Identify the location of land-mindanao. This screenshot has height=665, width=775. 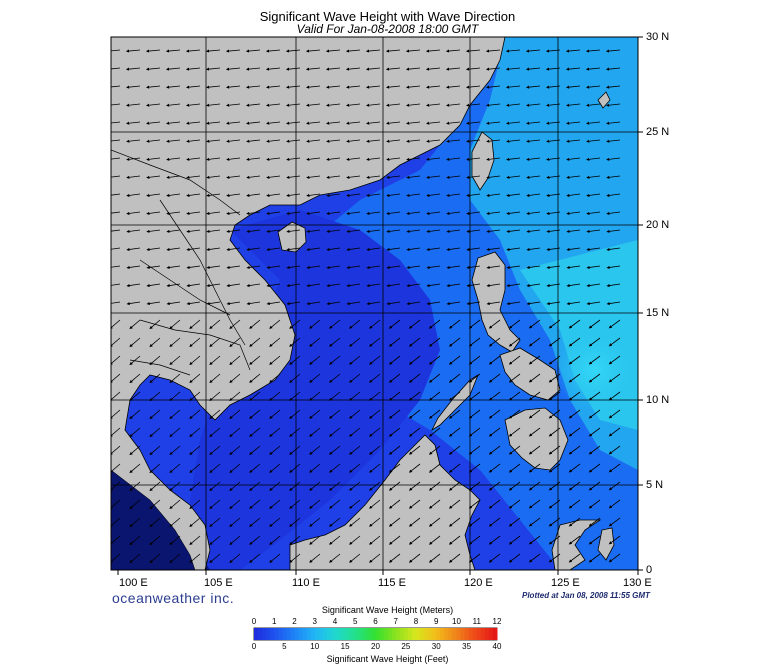
(536, 439).